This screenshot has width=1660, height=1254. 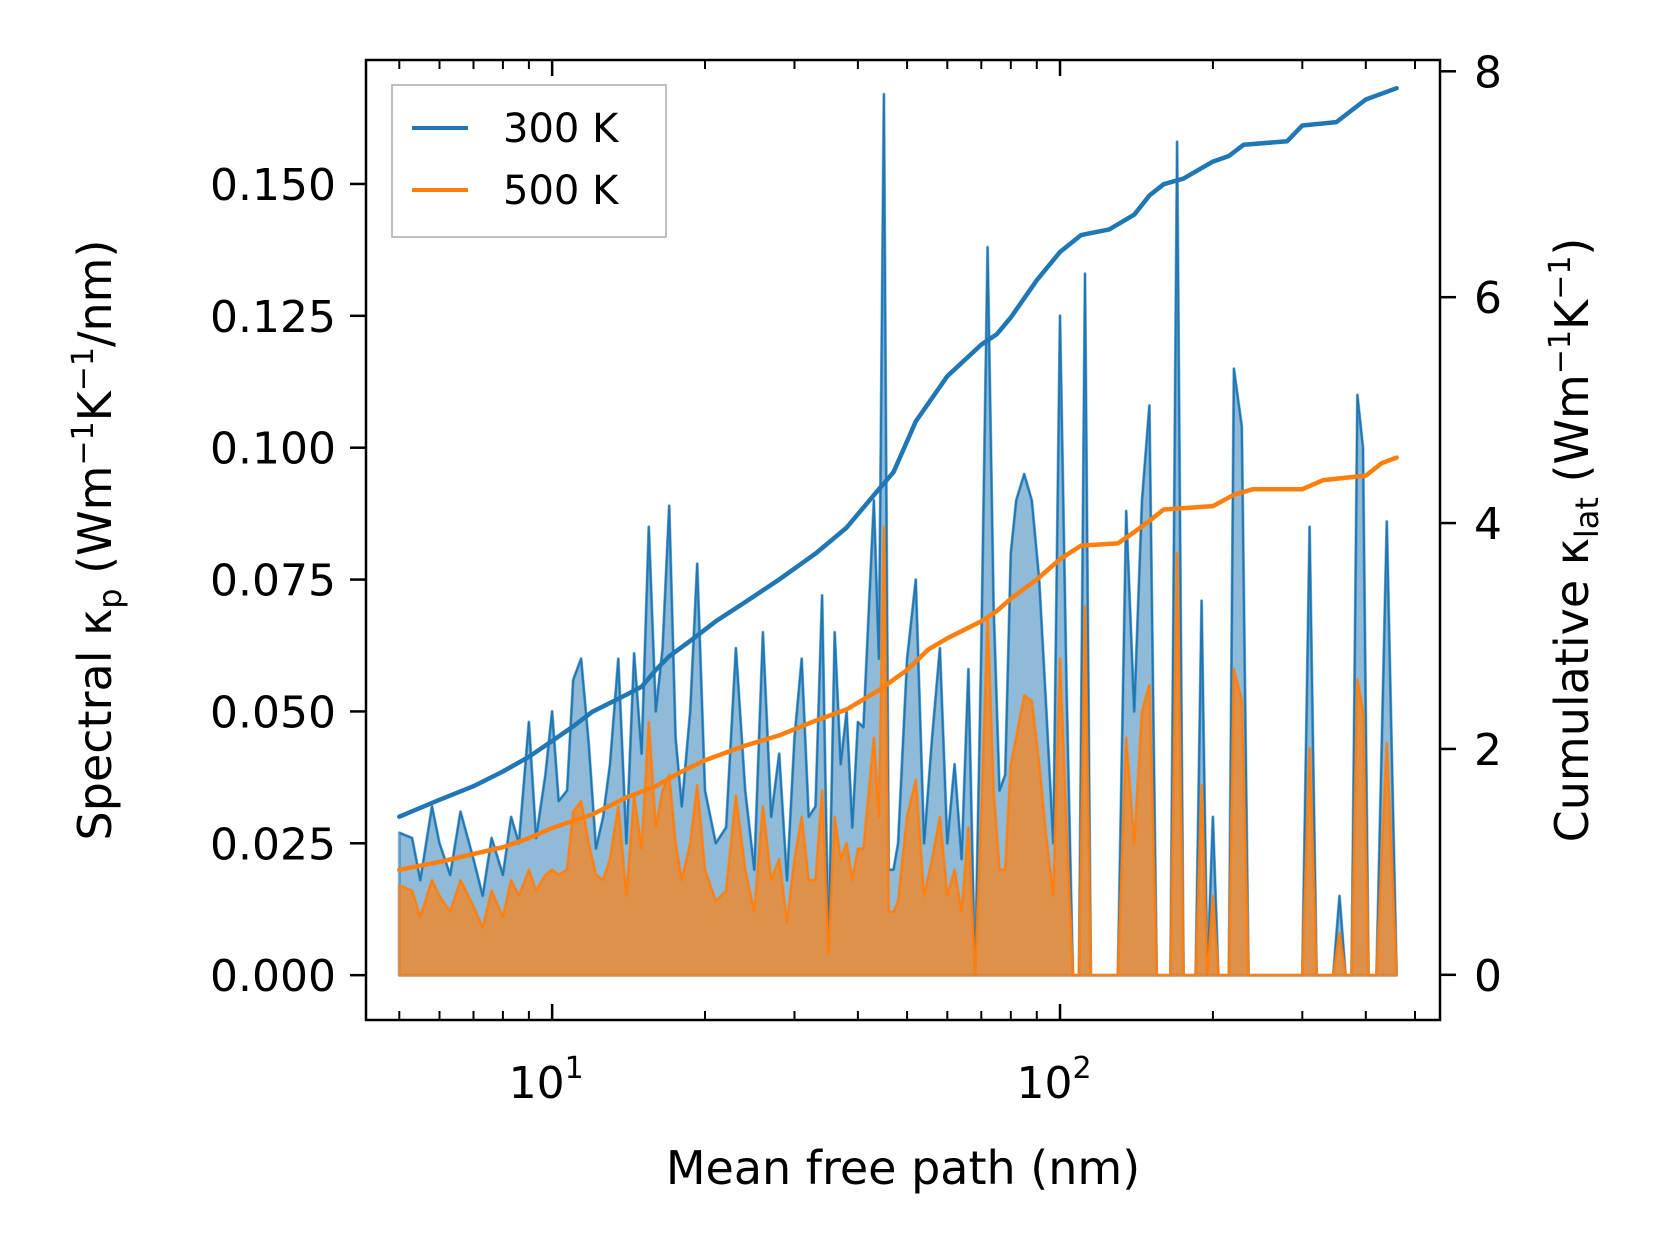 I want to click on y-left-tick-label: 0.075, so click(x=273, y=581).